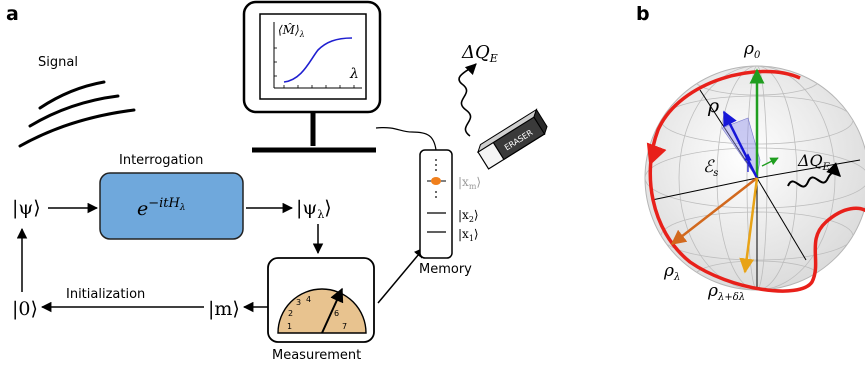 Image resolution: width=865 pixels, height=372 pixels. Describe the element at coordinates (671, 272) in the screenshot. I see `rho-lambda-label: ρλ` at that location.